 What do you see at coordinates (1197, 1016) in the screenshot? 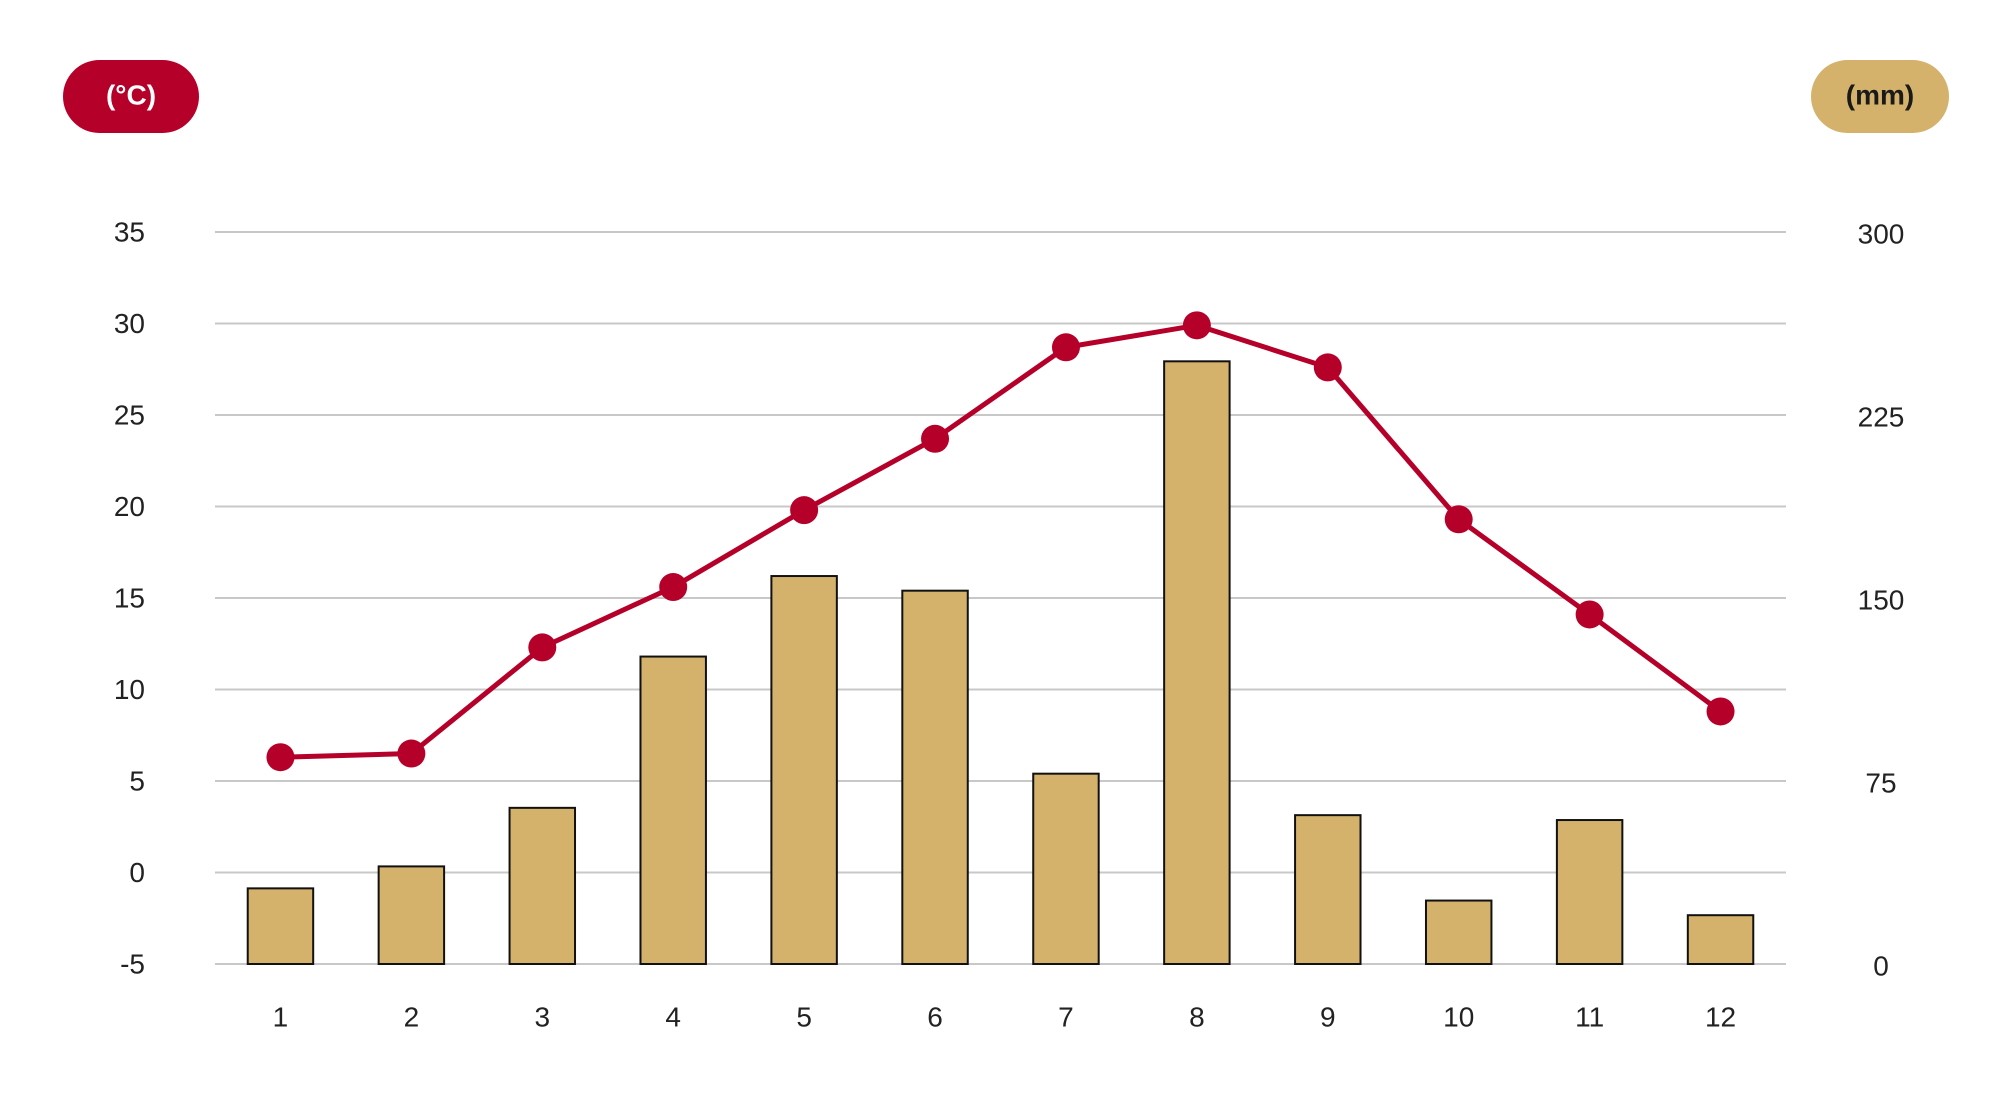
I see `x-tick-label: 8` at bounding box center [1197, 1016].